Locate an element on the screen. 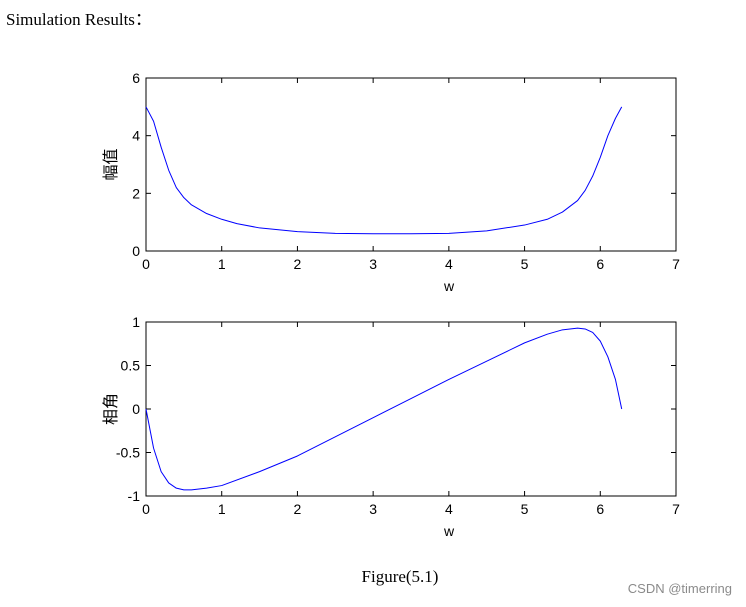  plot2-x-tick-label: 0 is located at coordinates (146, 509).